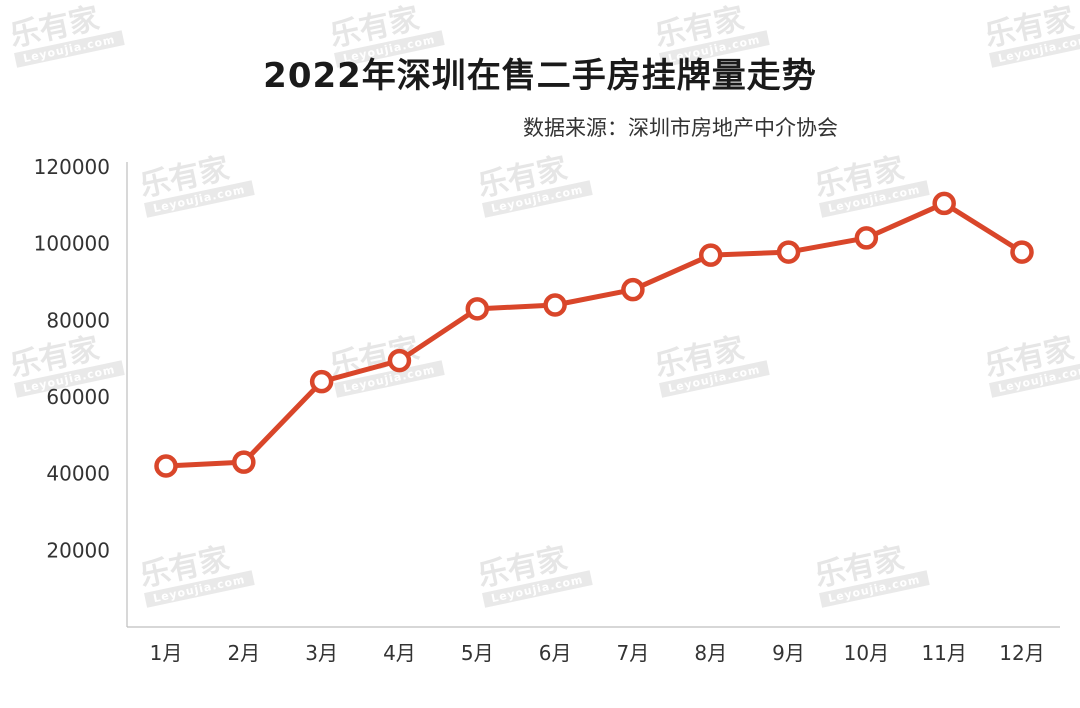  What do you see at coordinates (72, 244) in the screenshot?
I see `y-tick-label: 100000` at bounding box center [72, 244].